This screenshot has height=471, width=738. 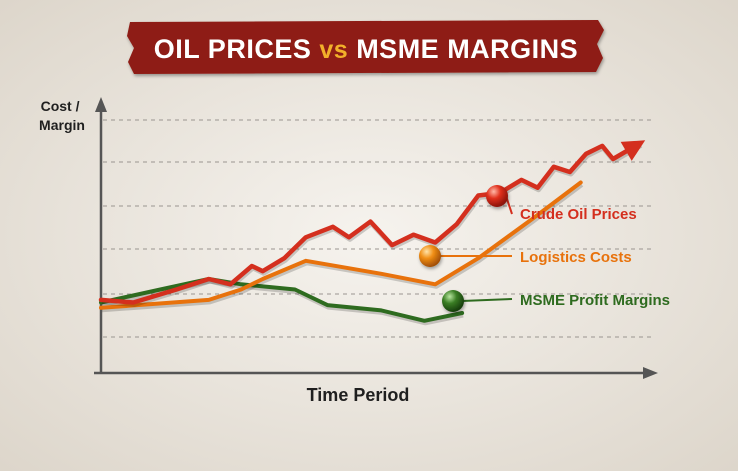 I want to click on title-part-1: OIL PRICES, so click(x=233, y=49).